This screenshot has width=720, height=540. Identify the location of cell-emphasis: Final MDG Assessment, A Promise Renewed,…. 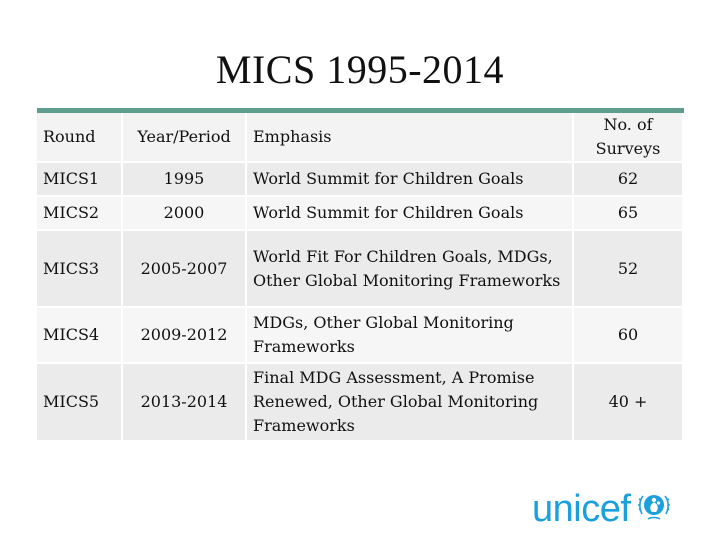
(410, 402).